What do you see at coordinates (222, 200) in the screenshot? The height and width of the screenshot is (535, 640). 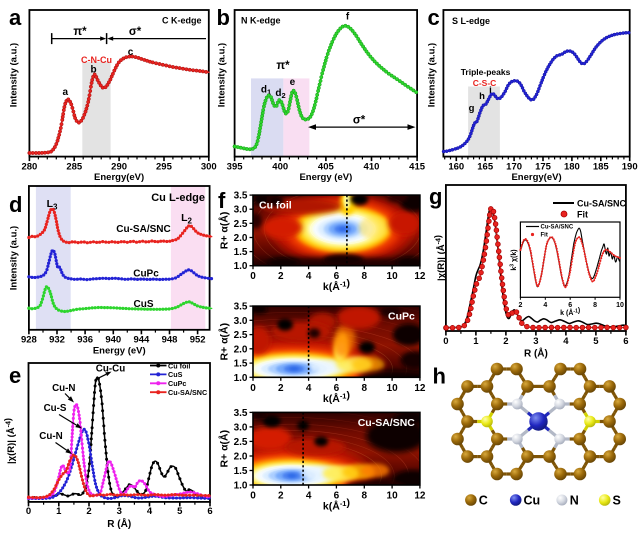 I see `svg-text: f` at bounding box center [222, 200].